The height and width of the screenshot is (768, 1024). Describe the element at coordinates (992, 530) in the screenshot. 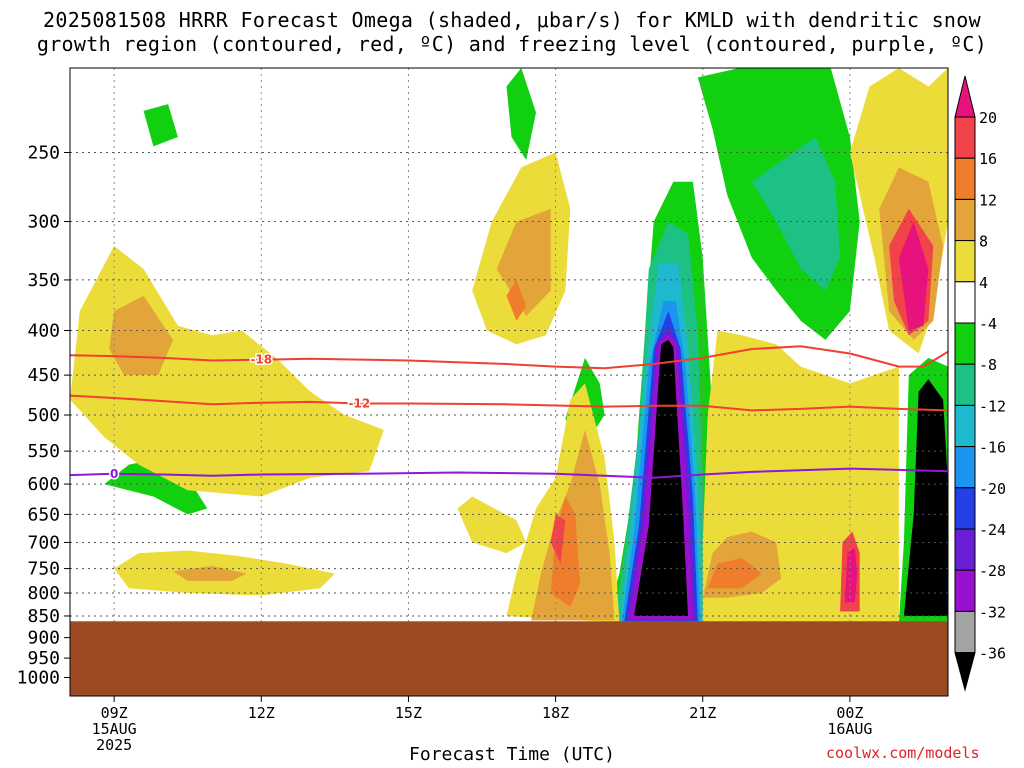

I see `colorbar-tick-label: -24` at that location.